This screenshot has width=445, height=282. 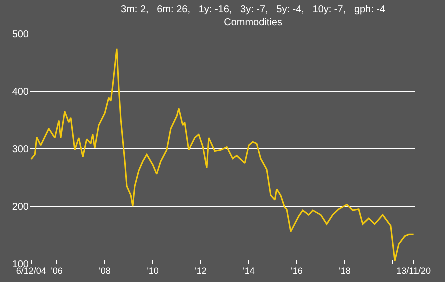 I want to click on x-tick-label: '16, so click(x=297, y=271).